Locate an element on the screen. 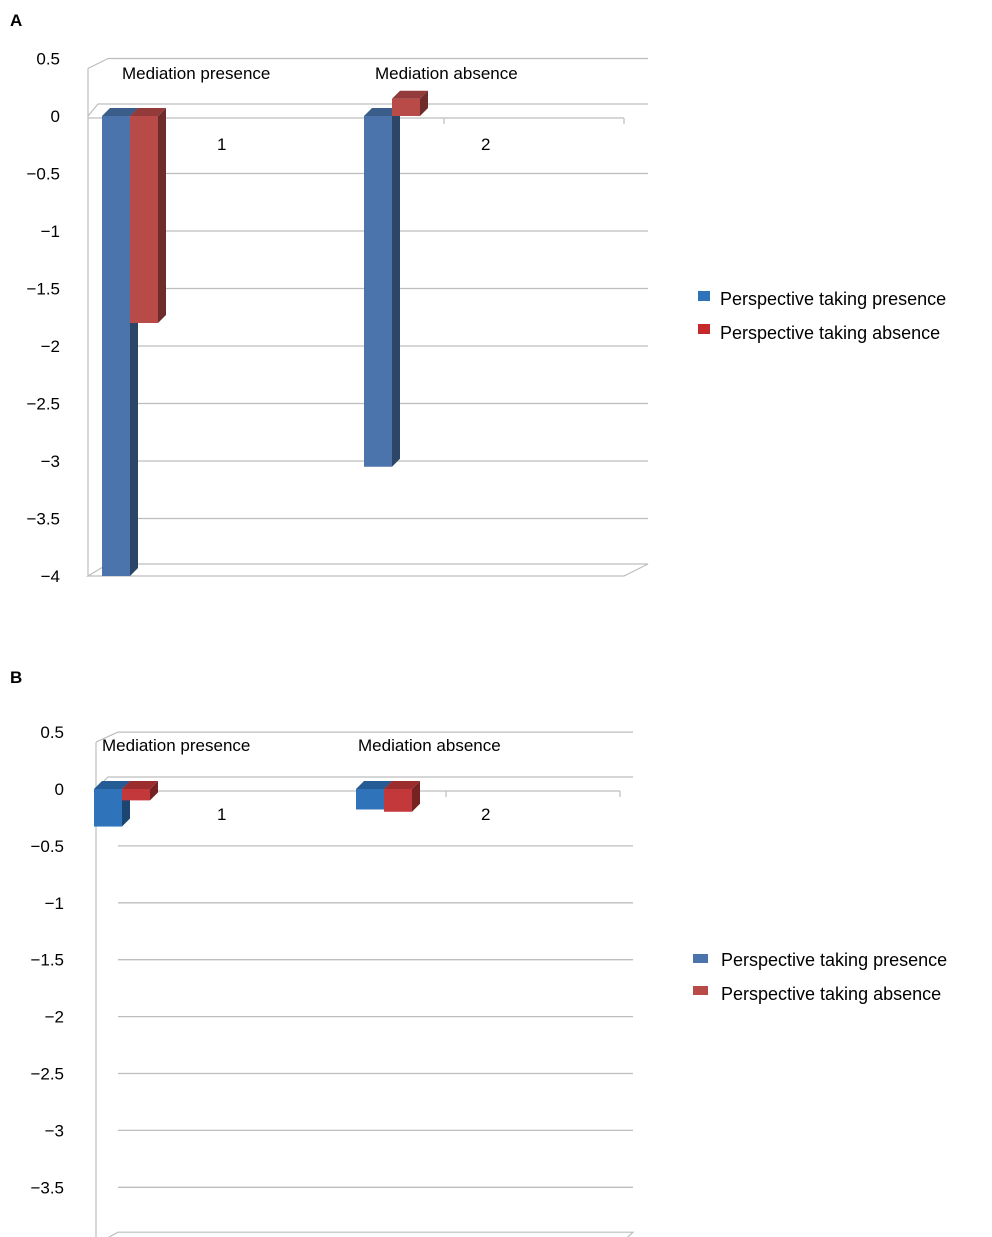 The width and height of the screenshot is (992, 1237). panel-b-legend-presence: Perspective taking presence is located at coordinates (834, 960).